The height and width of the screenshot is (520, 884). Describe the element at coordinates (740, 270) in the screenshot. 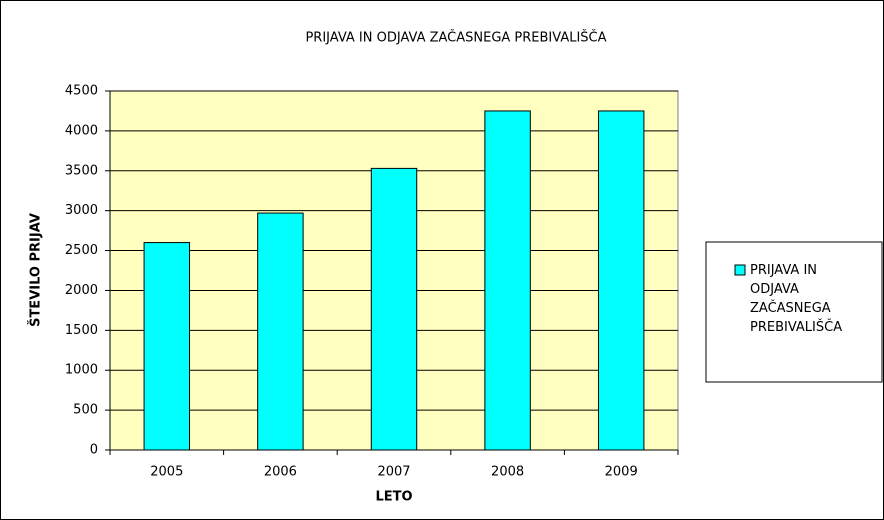

I see `legend-swatch` at that location.